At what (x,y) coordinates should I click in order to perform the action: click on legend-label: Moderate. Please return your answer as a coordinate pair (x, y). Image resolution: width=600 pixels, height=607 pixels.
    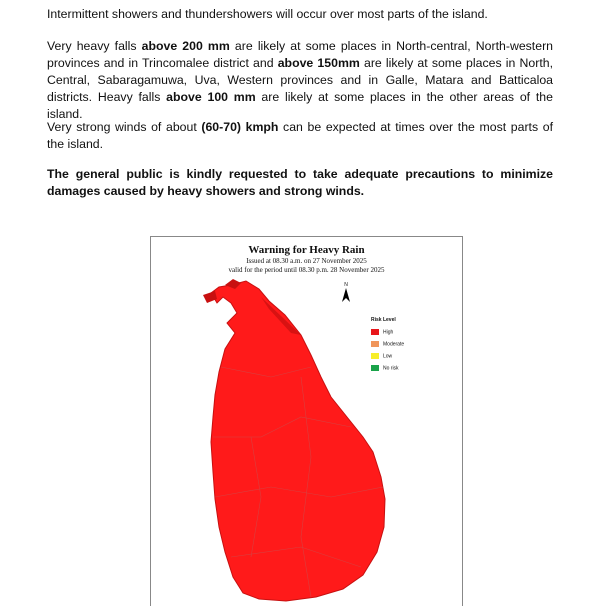
    Looking at the image, I should click on (394, 344).